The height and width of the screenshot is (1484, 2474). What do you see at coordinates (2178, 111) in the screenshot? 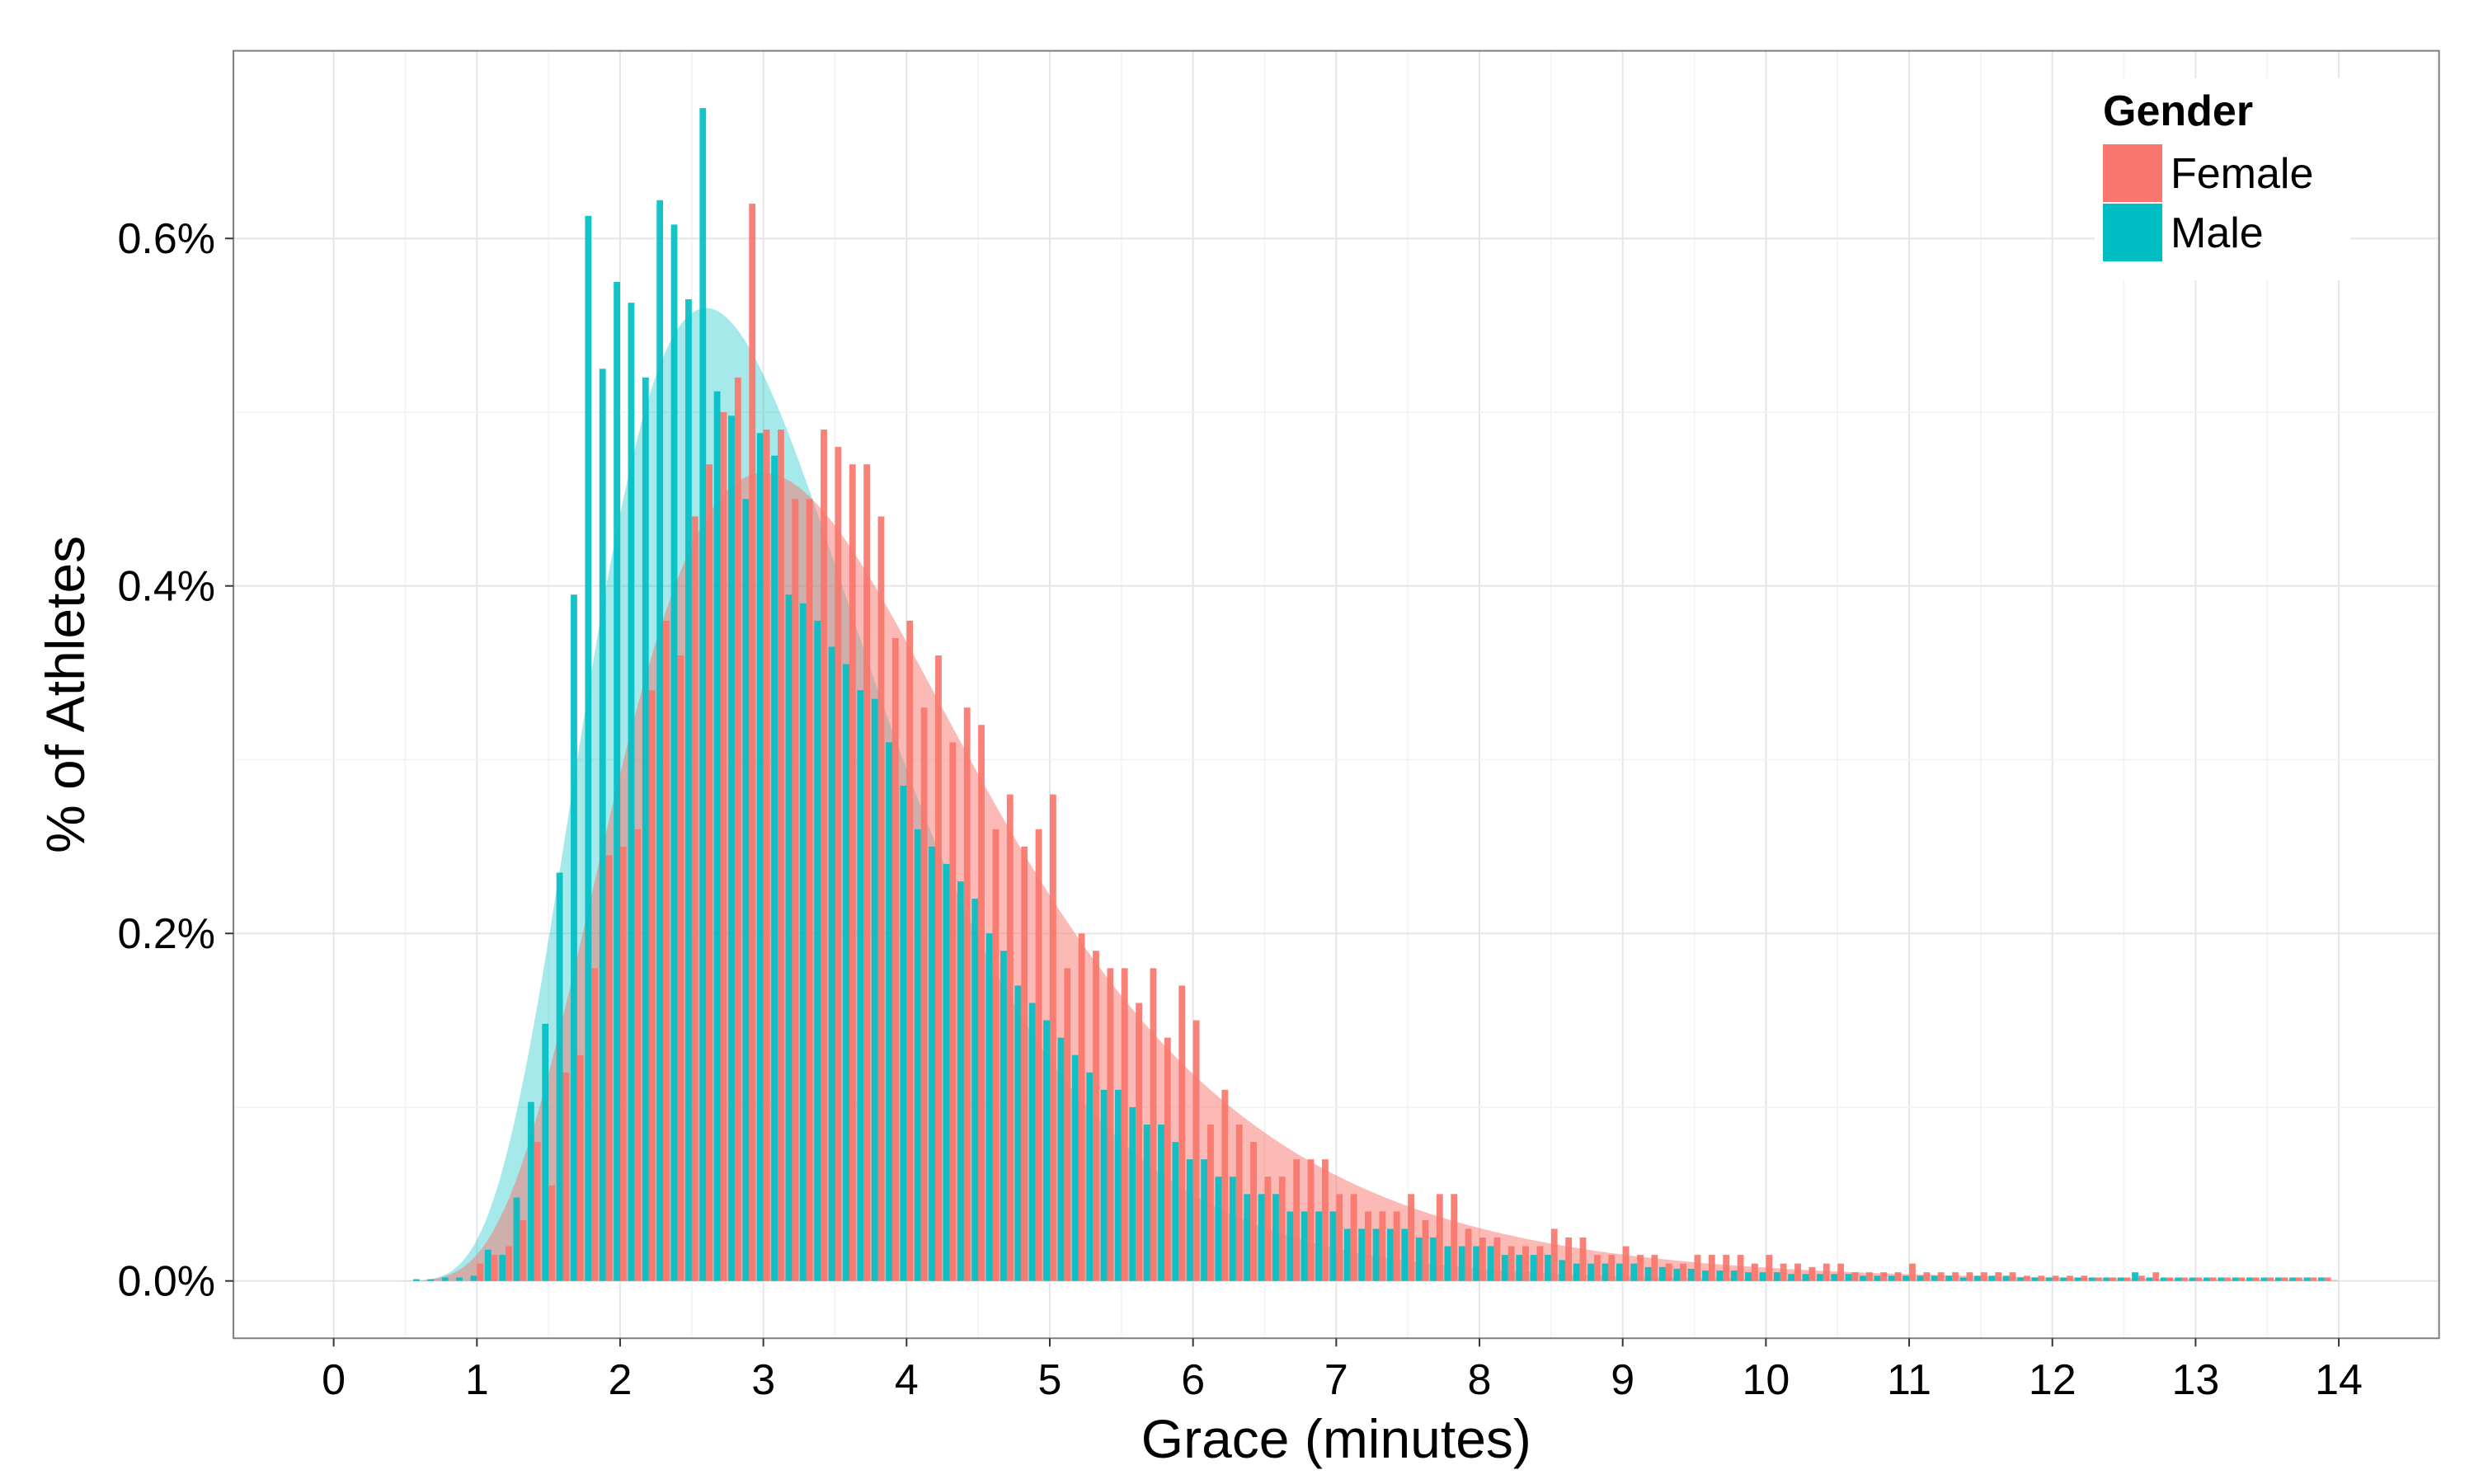
I see `legend-title: Gender` at bounding box center [2178, 111].